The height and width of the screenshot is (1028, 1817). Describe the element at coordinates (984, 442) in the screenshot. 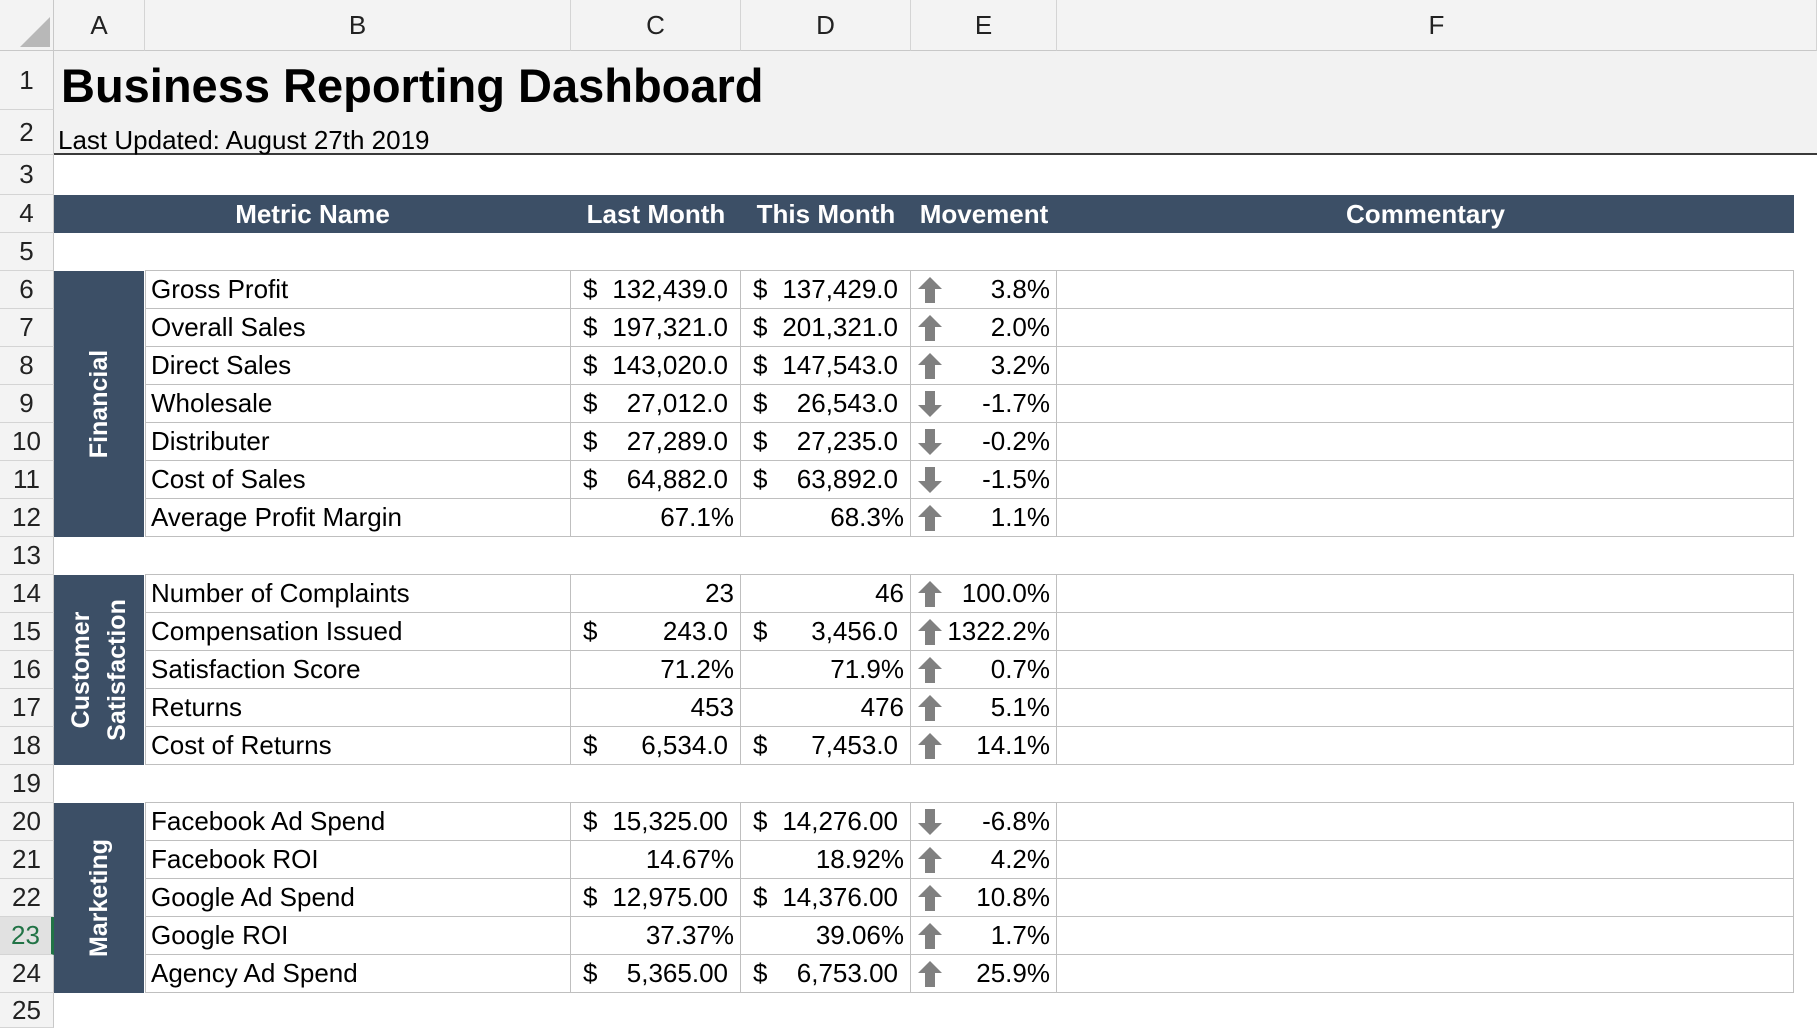

I see `movement-cell: -0.2%` at that location.